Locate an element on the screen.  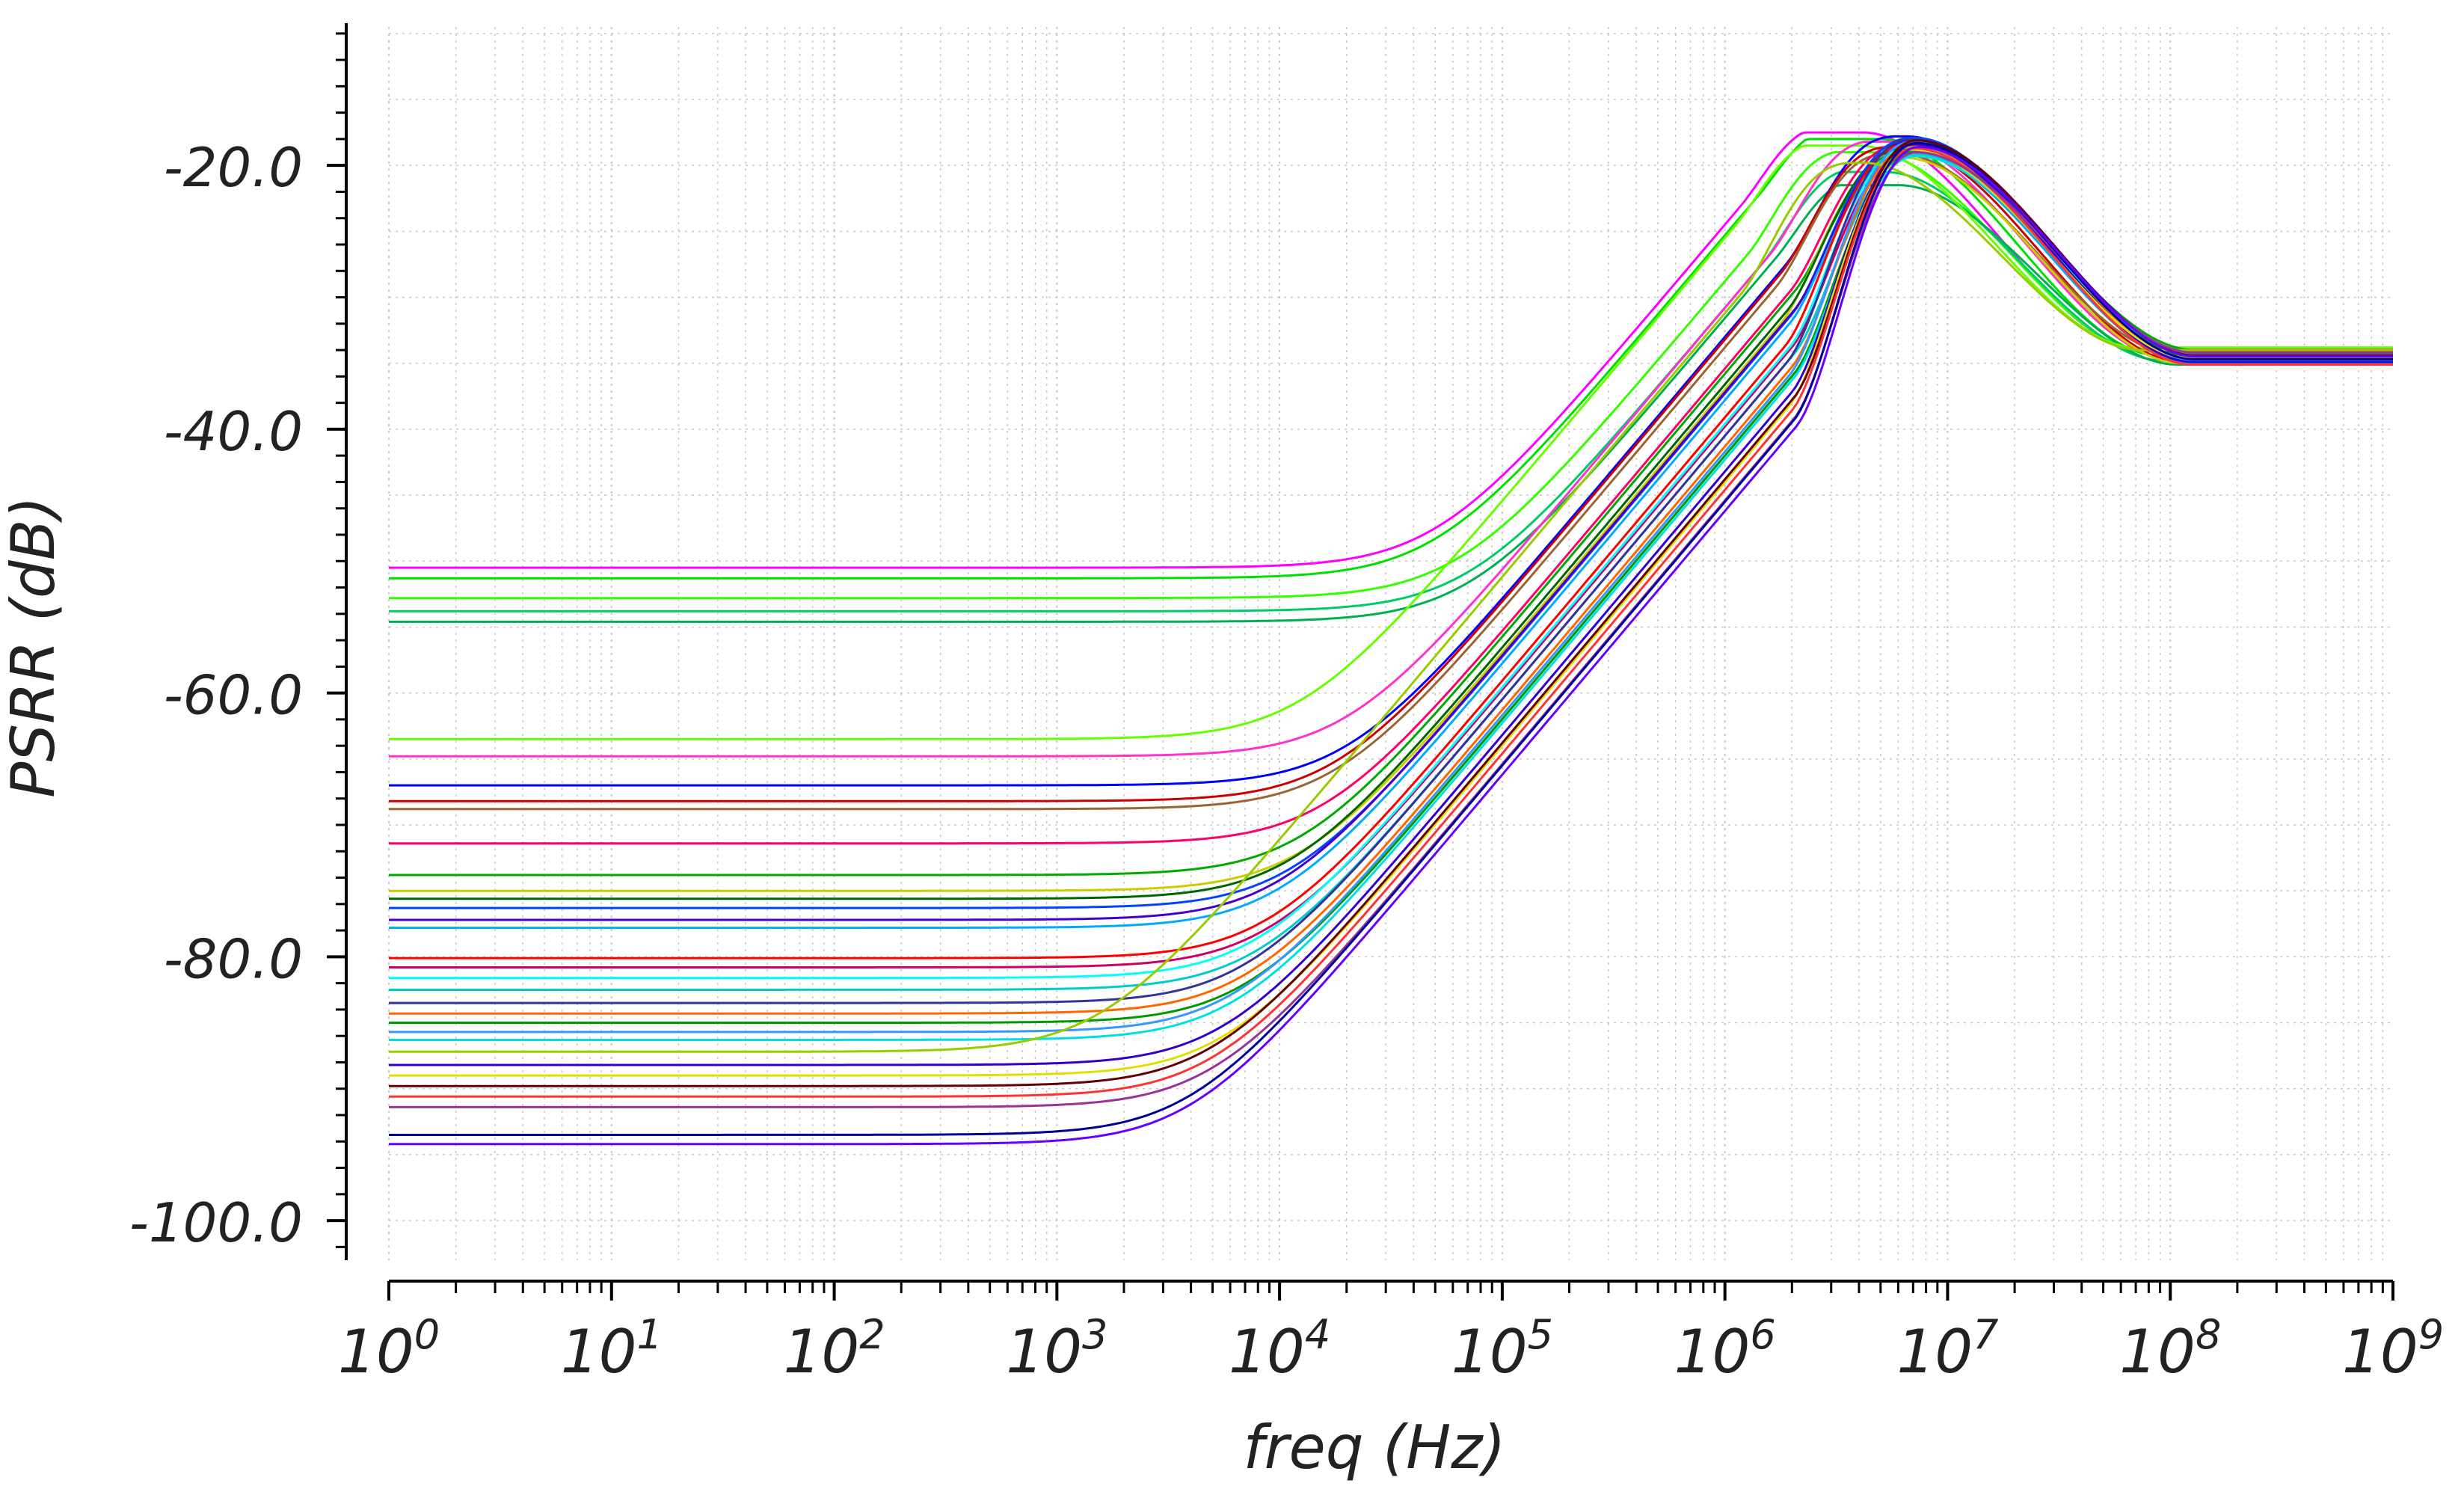
x-tick-label: 102 is located at coordinates (834, 1349).